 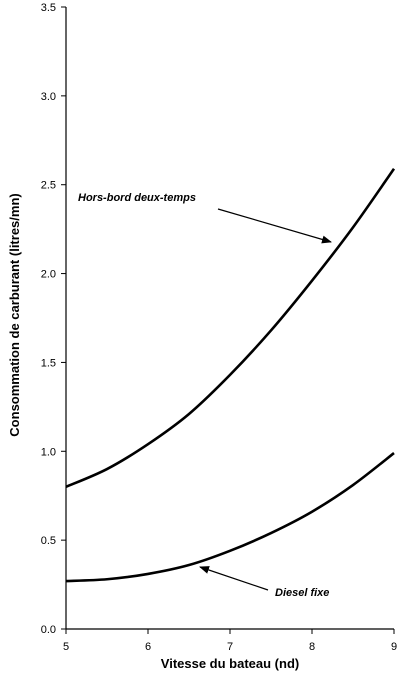 What do you see at coordinates (48, 541) in the screenshot?
I see `y-tick-label: 0.5` at bounding box center [48, 541].